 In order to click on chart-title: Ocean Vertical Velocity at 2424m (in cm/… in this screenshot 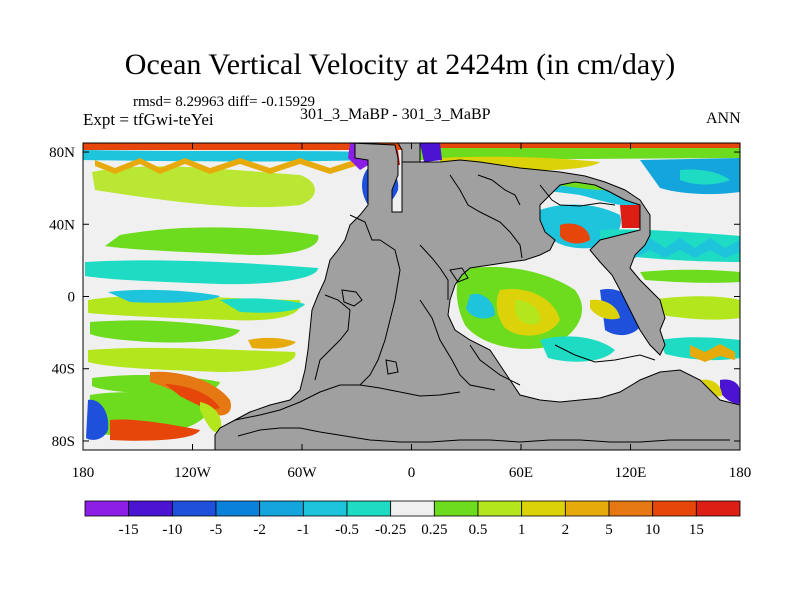, I will do `click(400, 64)`.